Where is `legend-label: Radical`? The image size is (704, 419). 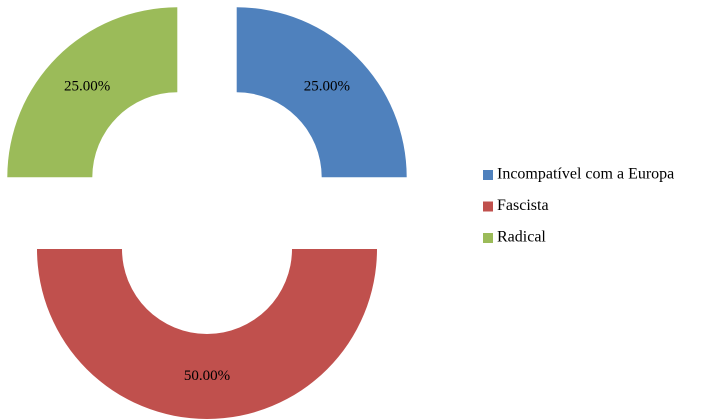 legend-label: Radical is located at coordinates (521, 237).